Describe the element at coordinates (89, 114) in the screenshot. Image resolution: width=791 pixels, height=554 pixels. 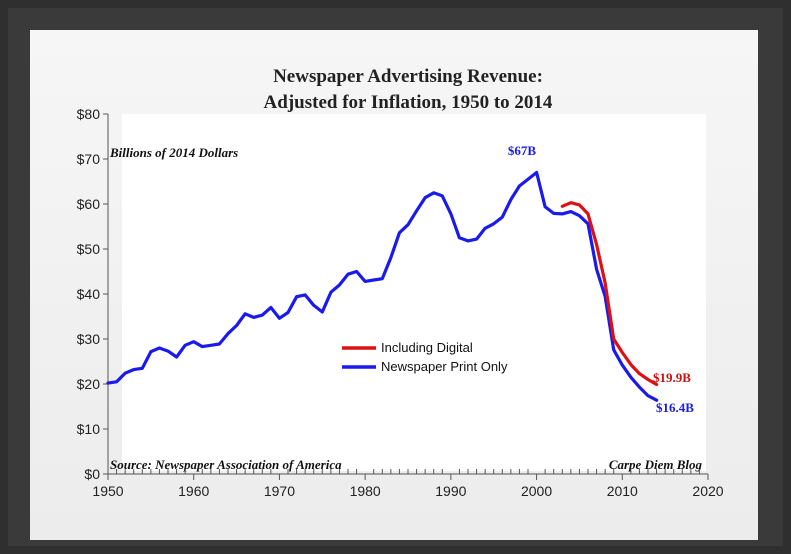
I see `y-tick-label: $80` at that location.